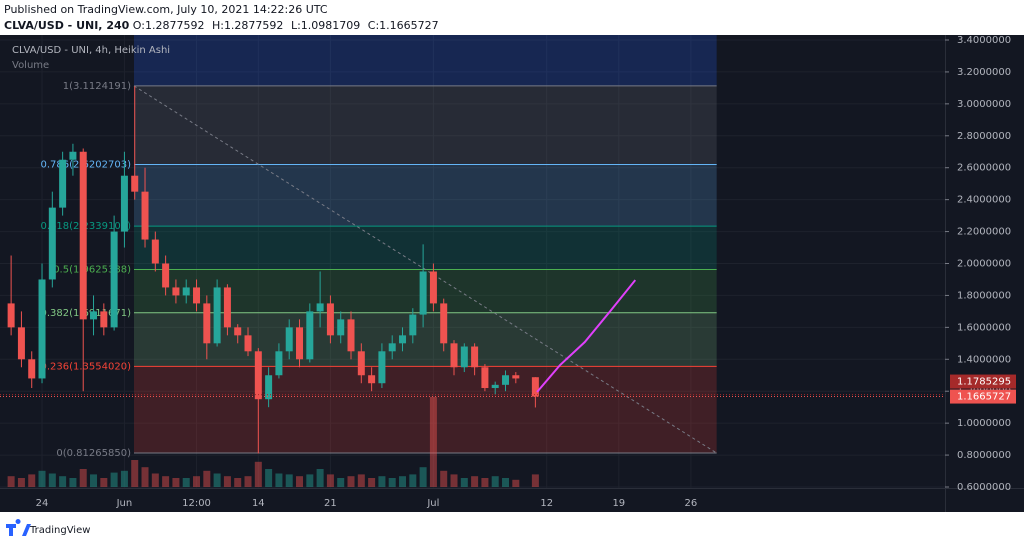  Describe the element at coordinates (18, 527) in the screenshot. I see `brand-logo` at that location.